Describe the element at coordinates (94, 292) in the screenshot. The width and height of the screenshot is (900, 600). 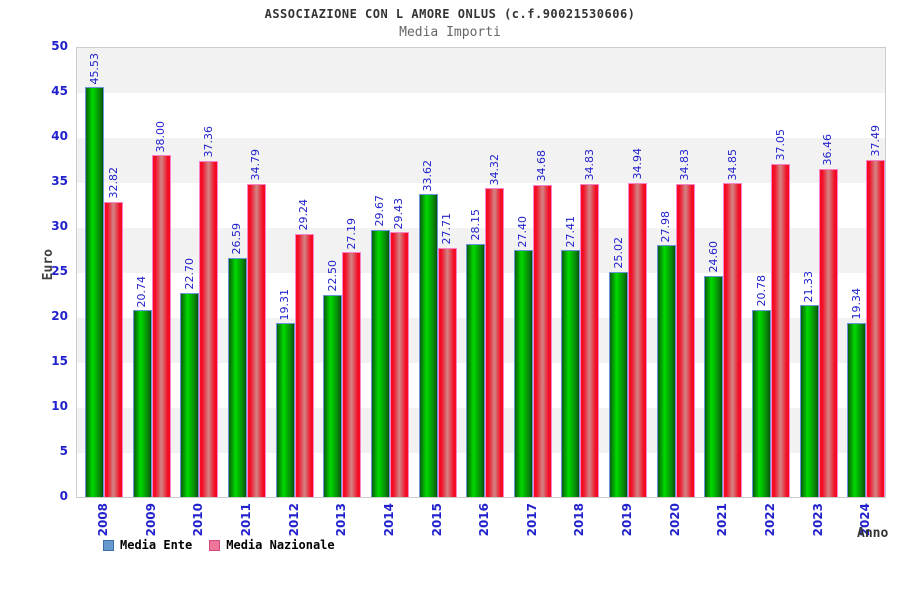
I see `bar-media-ente-2008` at that location.